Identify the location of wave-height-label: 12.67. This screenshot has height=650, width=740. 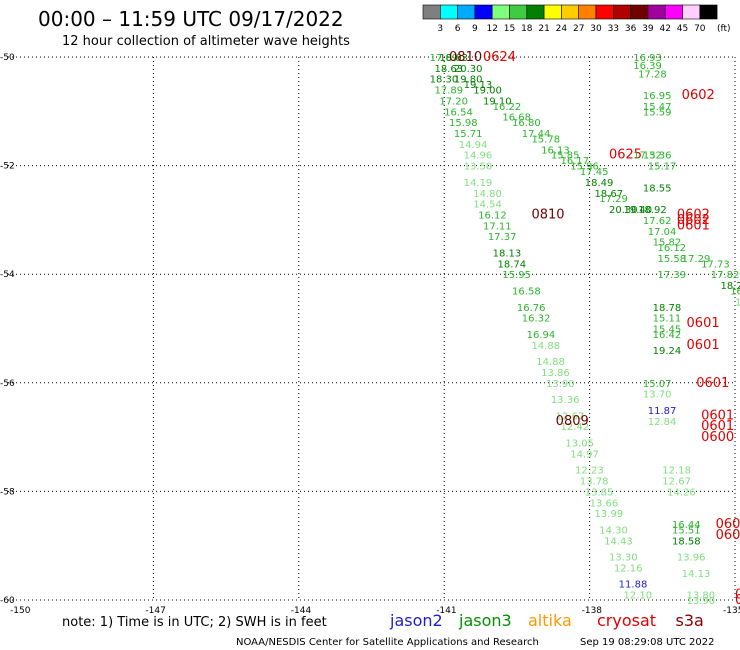
(676, 482).